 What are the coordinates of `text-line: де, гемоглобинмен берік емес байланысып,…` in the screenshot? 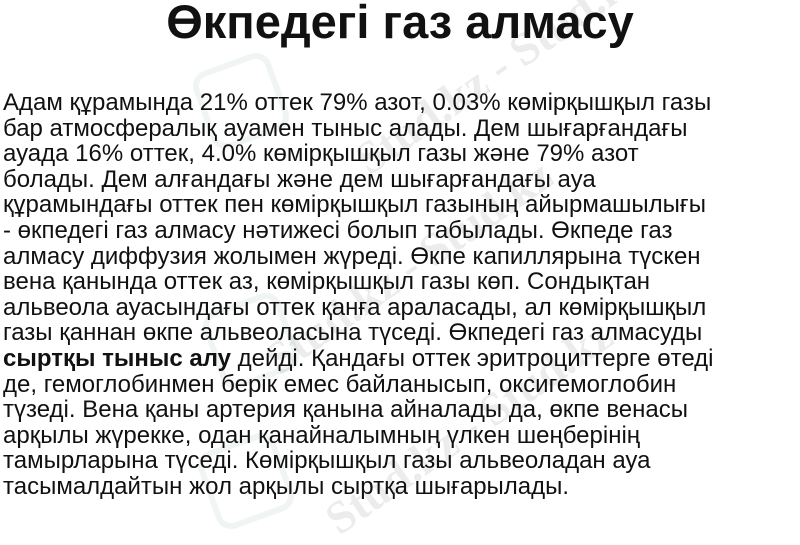 It's located at (340, 384).